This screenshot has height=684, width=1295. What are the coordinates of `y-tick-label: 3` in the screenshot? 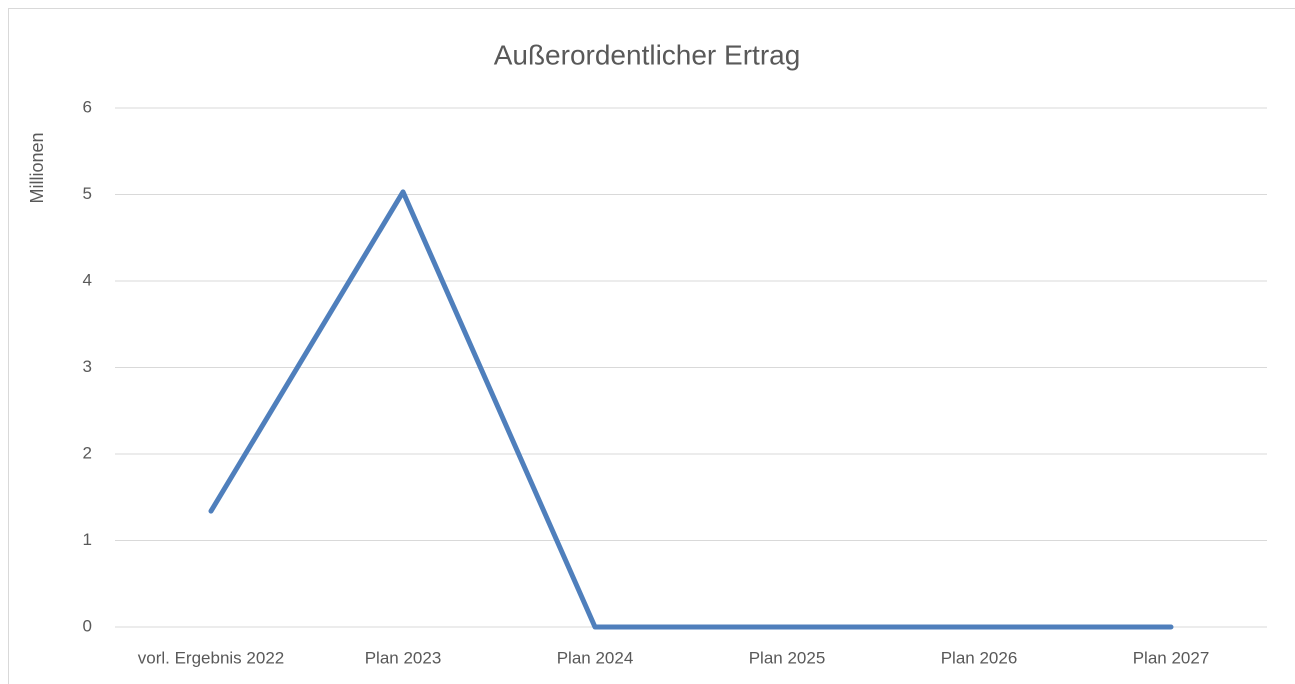 It's located at (87, 366).